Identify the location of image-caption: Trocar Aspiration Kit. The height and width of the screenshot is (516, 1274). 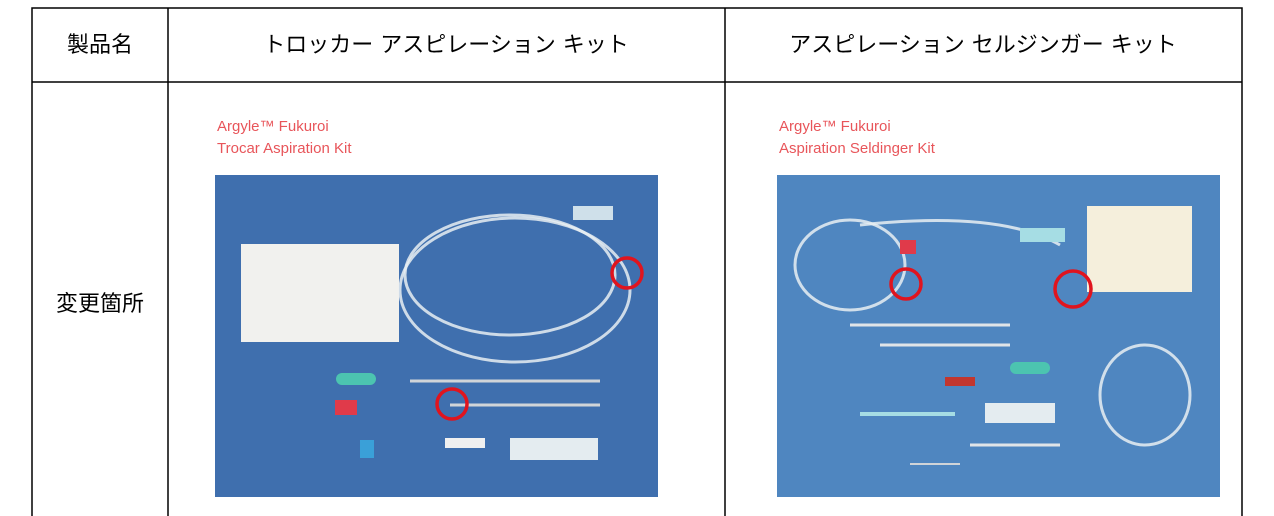
(284, 148).